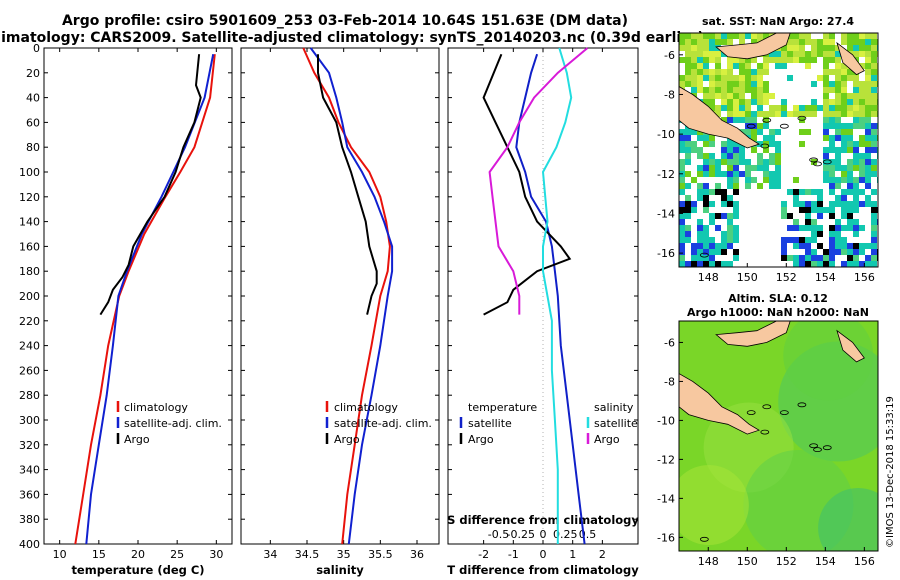 This screenshot has height=580, width=900. Describe the element at coordinates (719, 404) in the screenshot. I see `land-new-guinea` at that location.